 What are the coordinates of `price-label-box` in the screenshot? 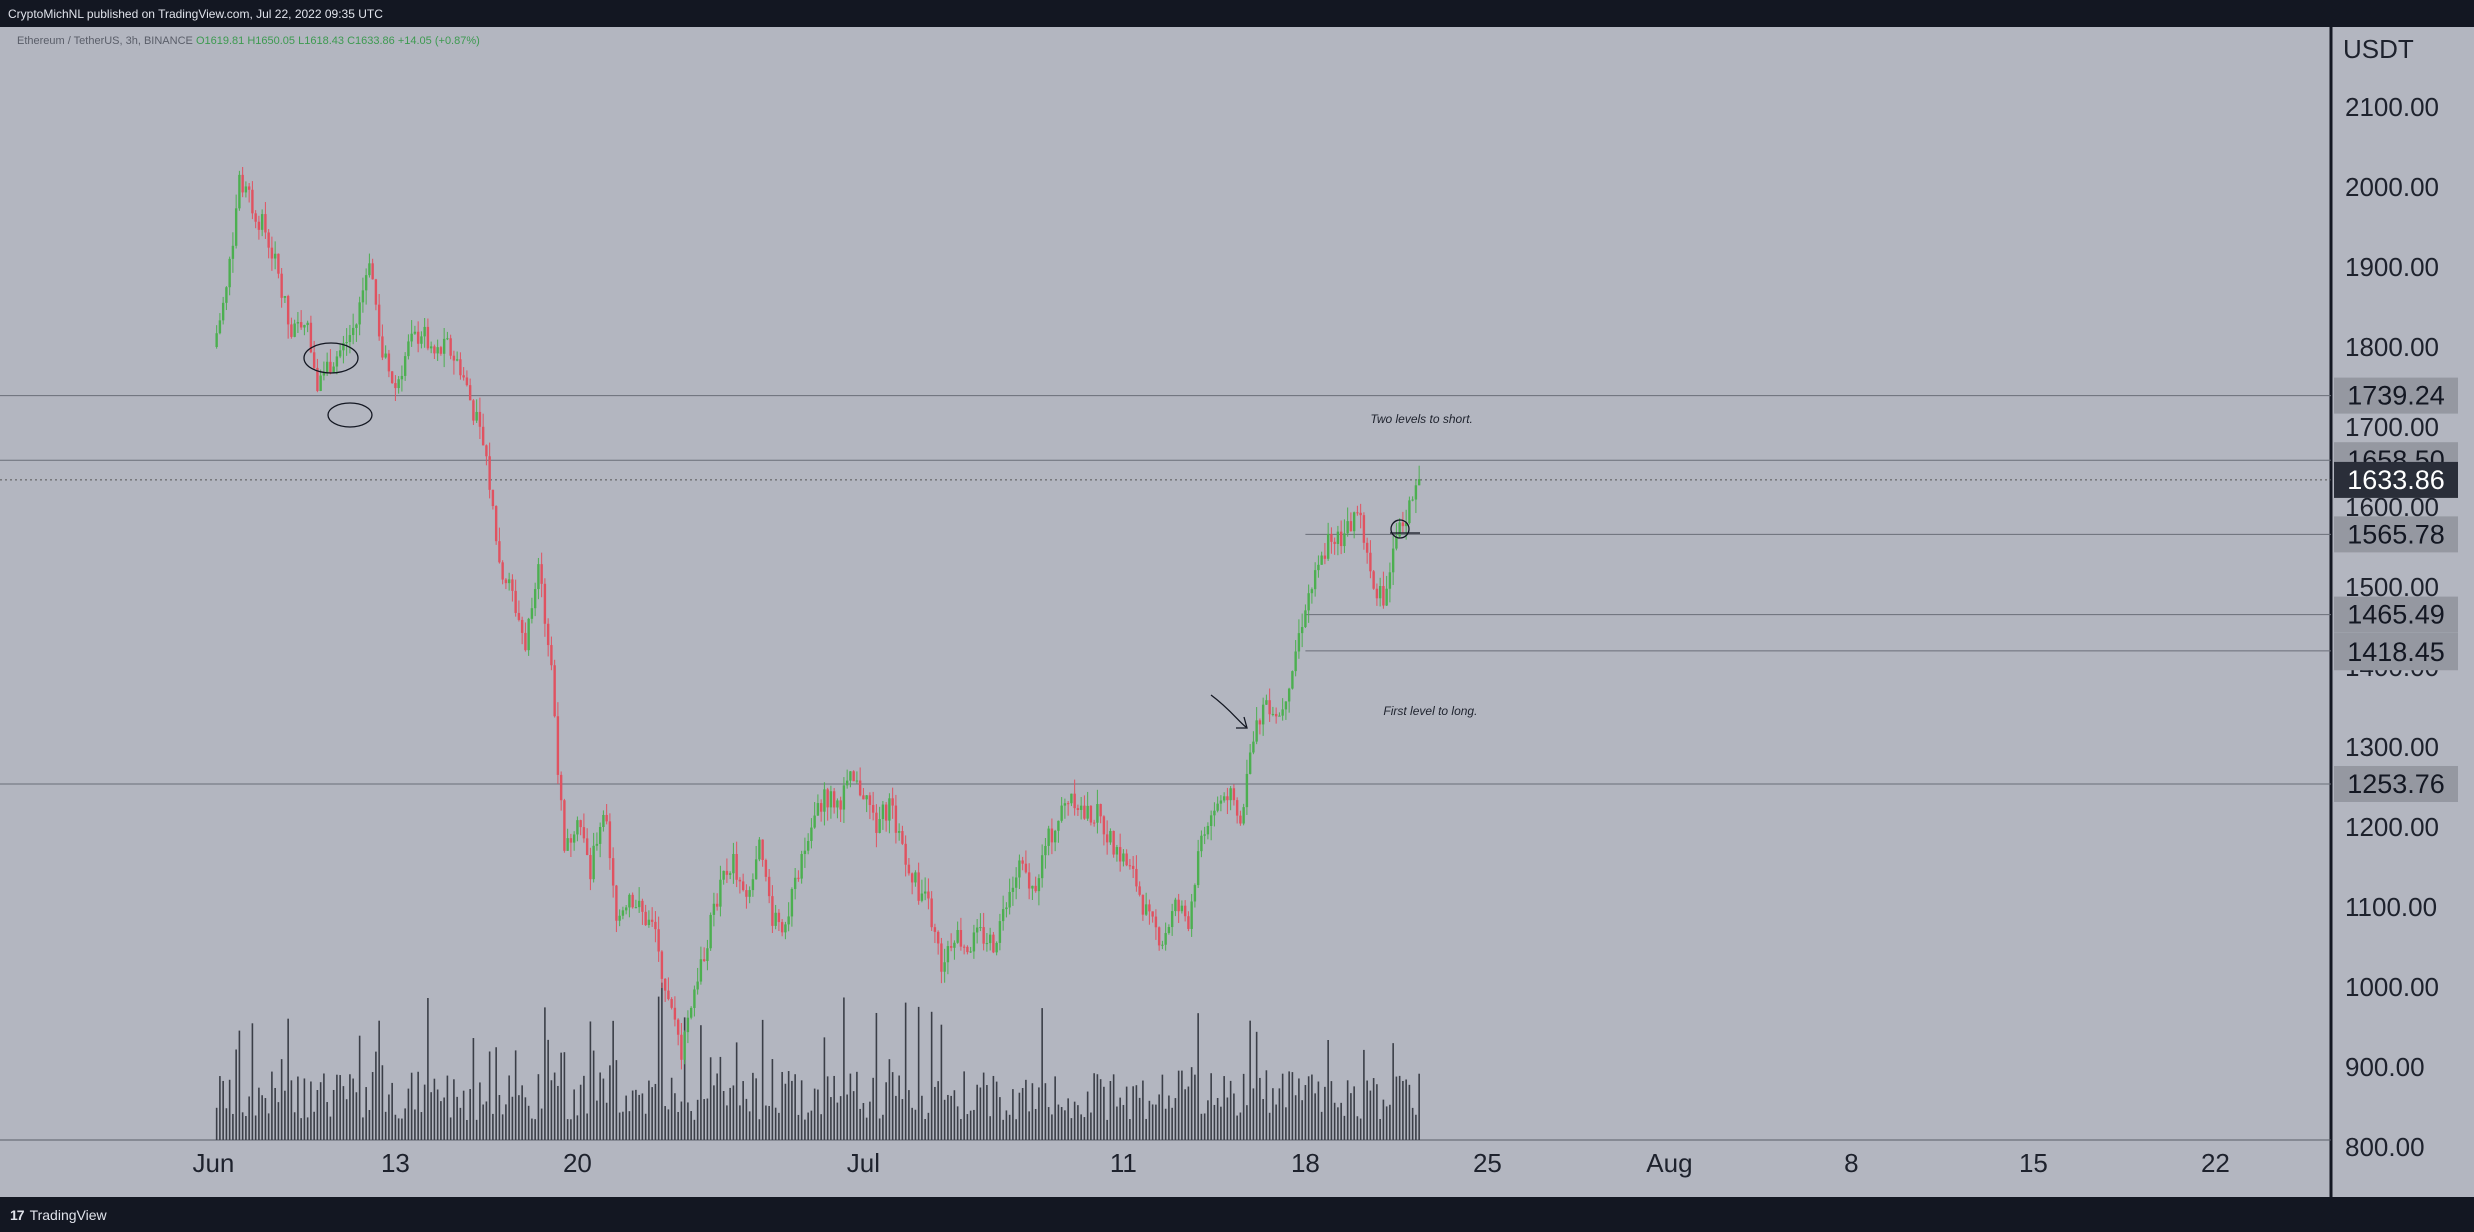 It's located at (2396, 614).